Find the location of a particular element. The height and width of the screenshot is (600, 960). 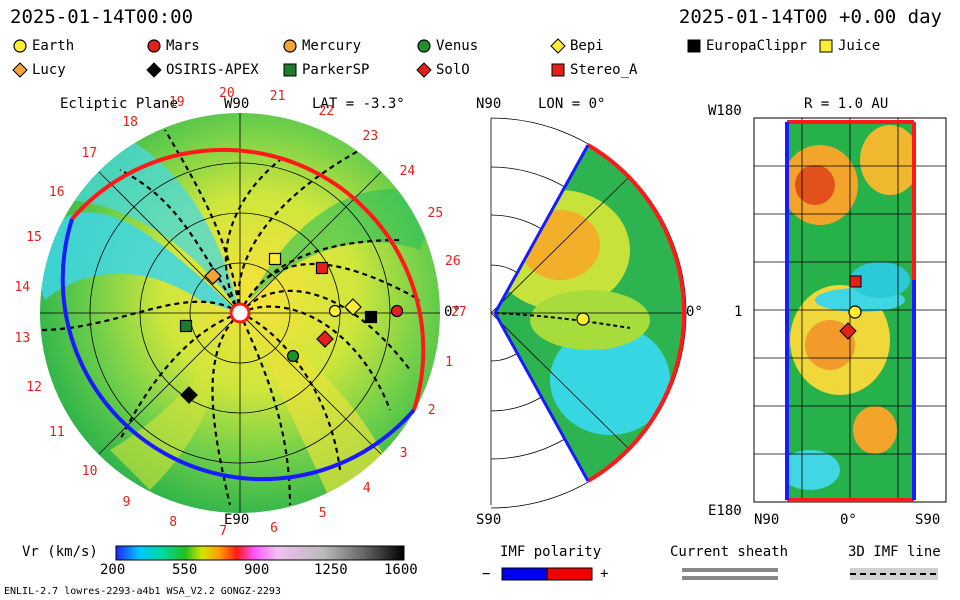

legend-item: Venus is located at coordinates (447, 46).